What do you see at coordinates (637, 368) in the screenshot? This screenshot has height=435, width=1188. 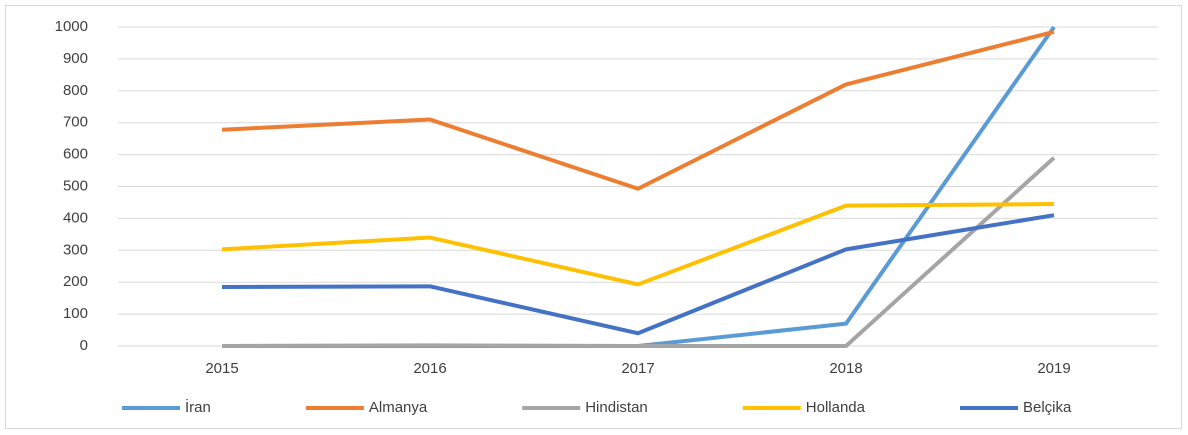 I see `x-tick-label: 2017` at bounding box center [637, 368].